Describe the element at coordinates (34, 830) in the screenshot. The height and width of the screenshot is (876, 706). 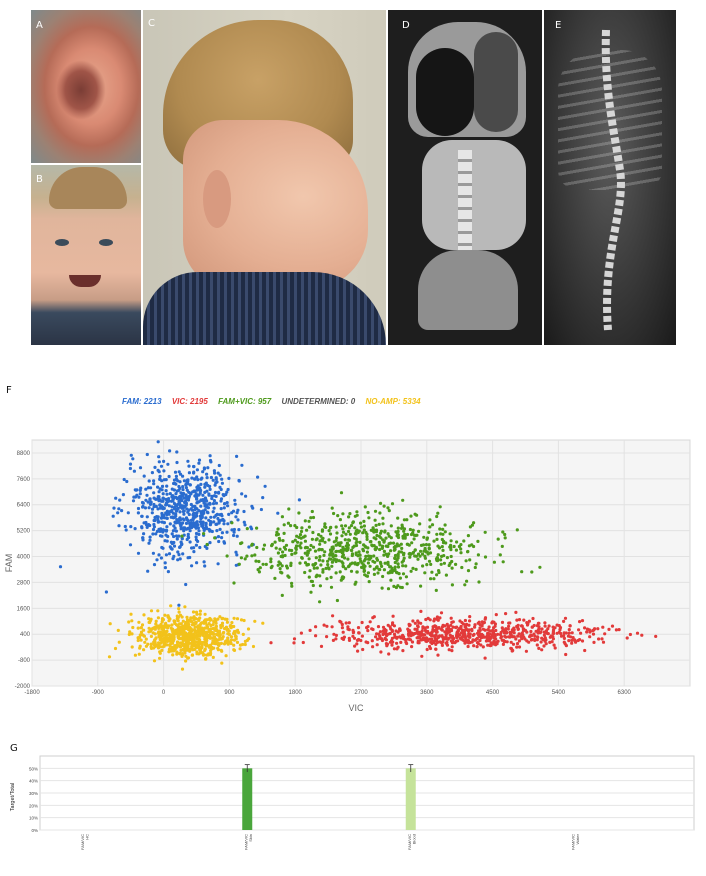
I see `bar-y-tick-label: 0%` at that location.